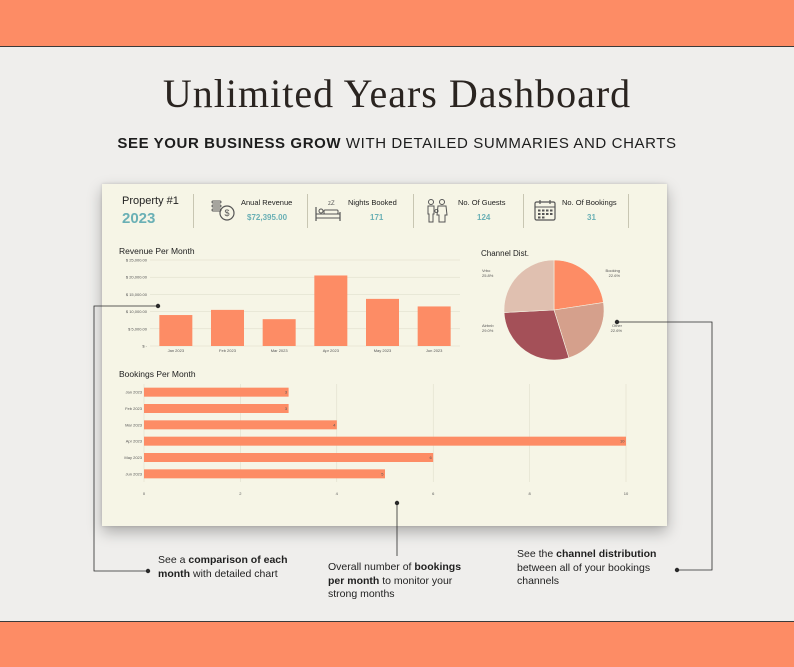 The height and width of the screenshot is (667, 794). I want to click on y-tick-label: Jan 2023, so click(134, 392).